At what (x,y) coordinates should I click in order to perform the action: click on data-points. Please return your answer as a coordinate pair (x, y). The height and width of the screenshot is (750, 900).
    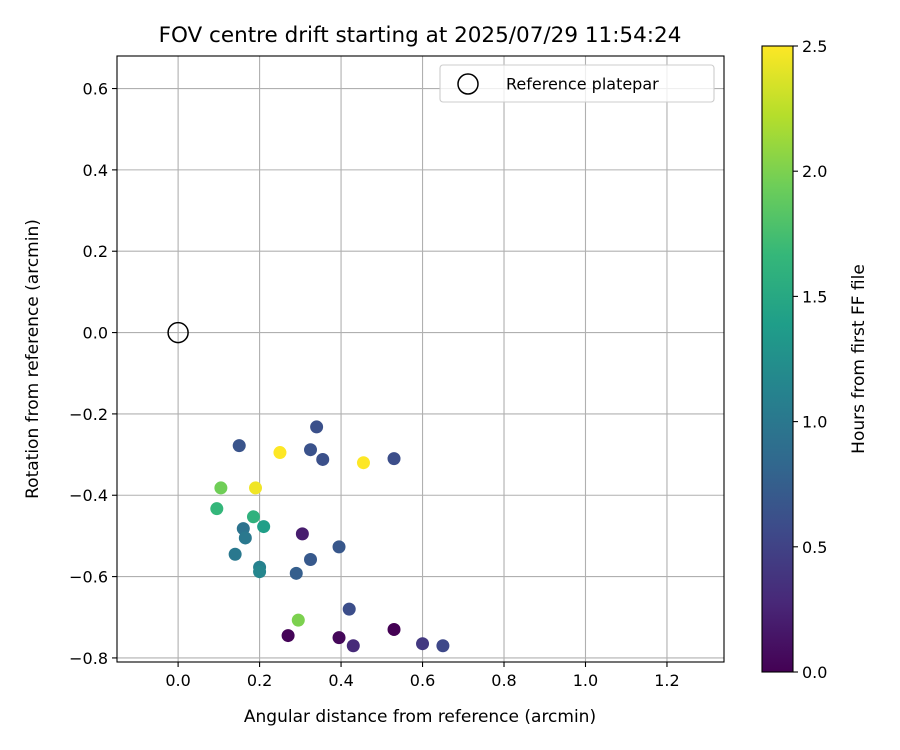
    Looking at the image, I should click on (330, 536).